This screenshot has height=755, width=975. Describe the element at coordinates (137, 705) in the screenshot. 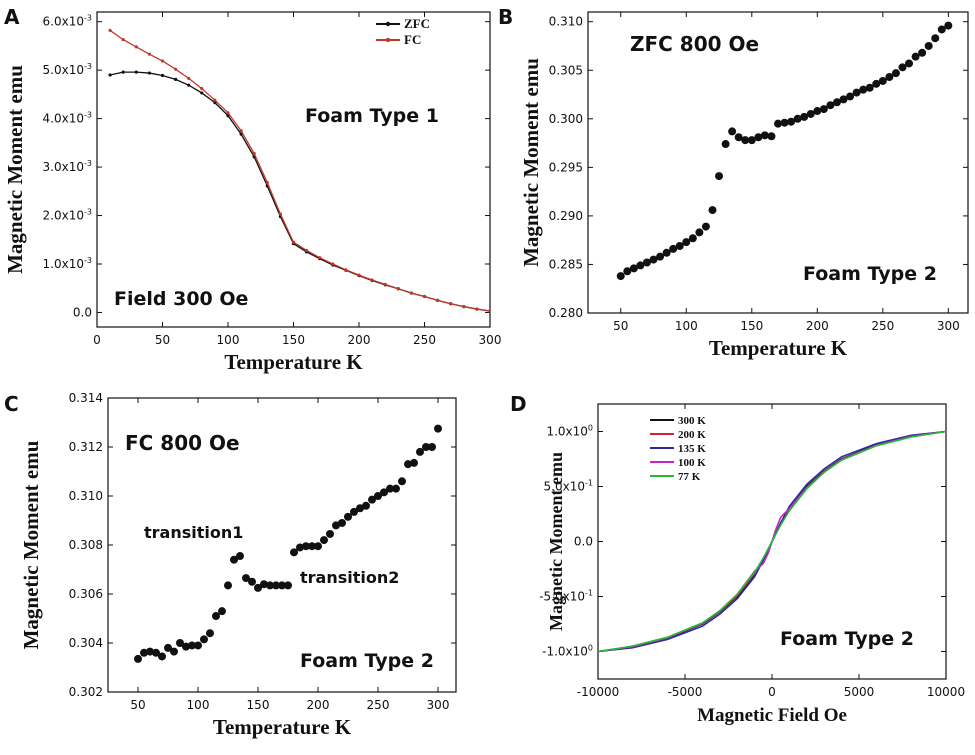

I see `x-tick-label: 50` at that location.